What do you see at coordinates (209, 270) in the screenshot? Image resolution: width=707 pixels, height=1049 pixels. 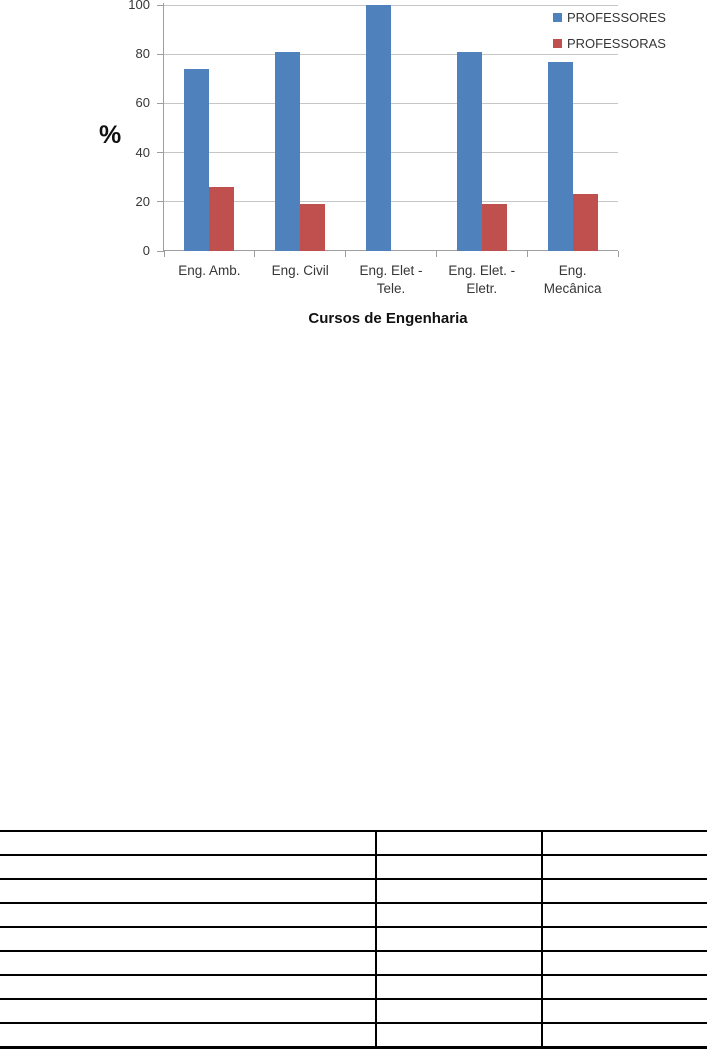 I see `x-category-label: Eng. Amb.` at bounding box center [209, 270].